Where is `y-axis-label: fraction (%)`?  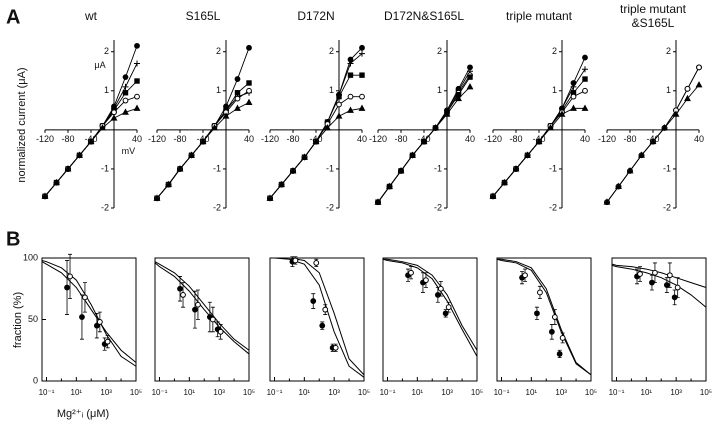
y-axis-label: fraction (%) is located at coordinates (18, 320).